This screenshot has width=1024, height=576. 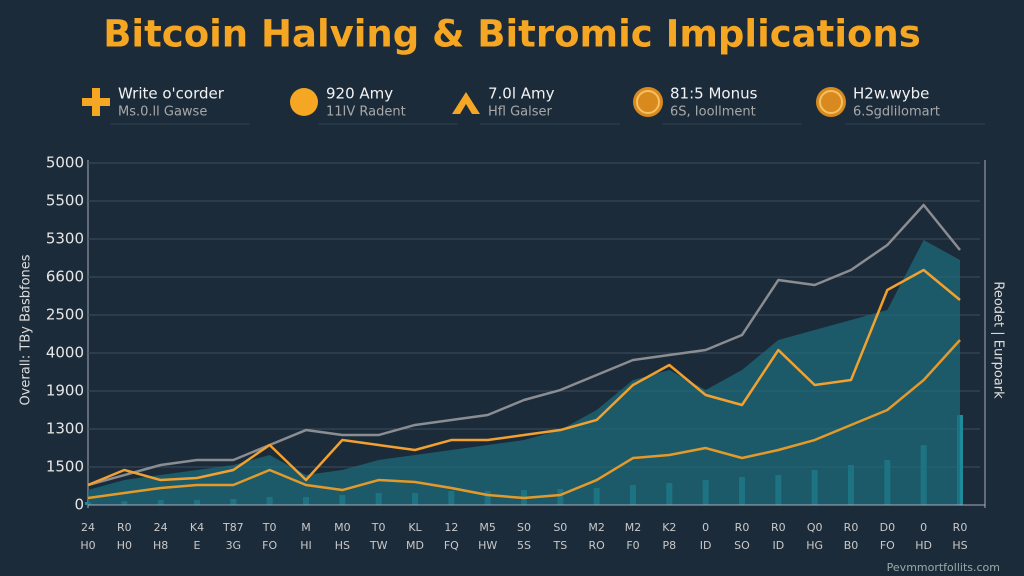 I want to click on y-axis-label: Overall: TBy Basbfones, so click(x=26, y=329).